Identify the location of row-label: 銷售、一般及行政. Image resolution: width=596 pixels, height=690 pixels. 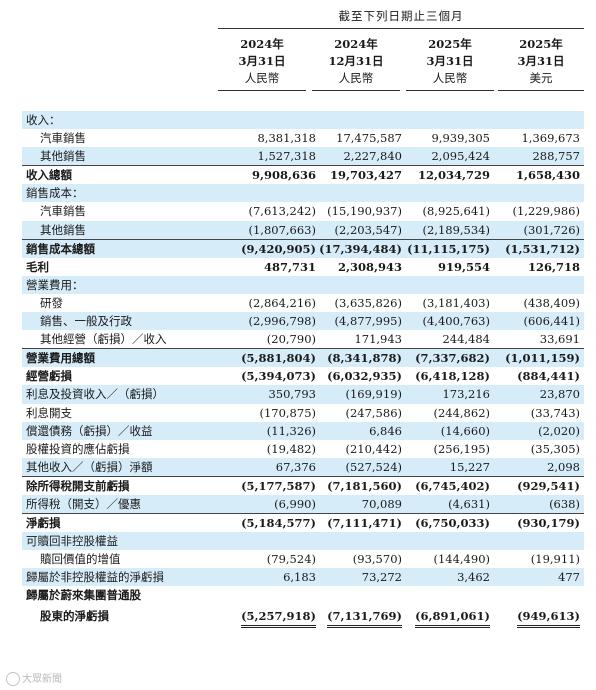
(86, 321).